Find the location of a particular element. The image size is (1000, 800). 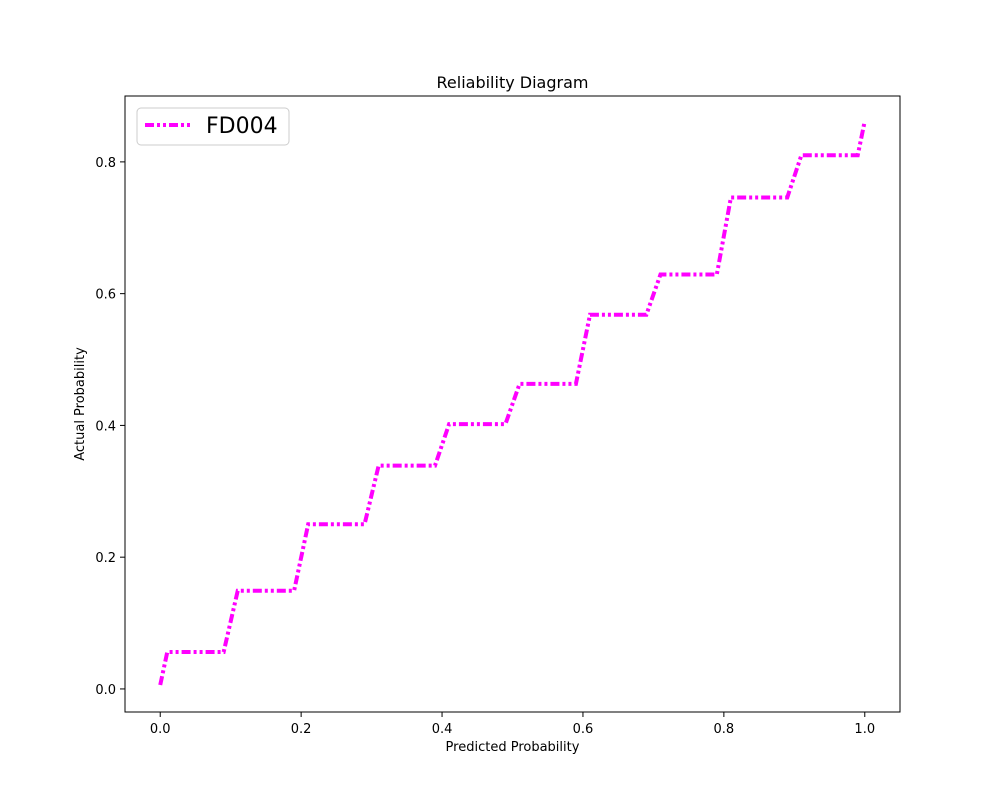

x-tick-label: 0.4 is located at coordinates (442, 729).